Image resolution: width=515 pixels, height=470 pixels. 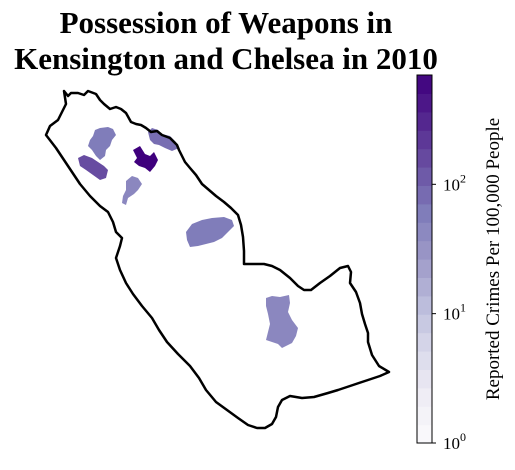 What do you see at coordinates (282, 321) in the screenshot?
I see `area-south` at bounding box center [282, 321].